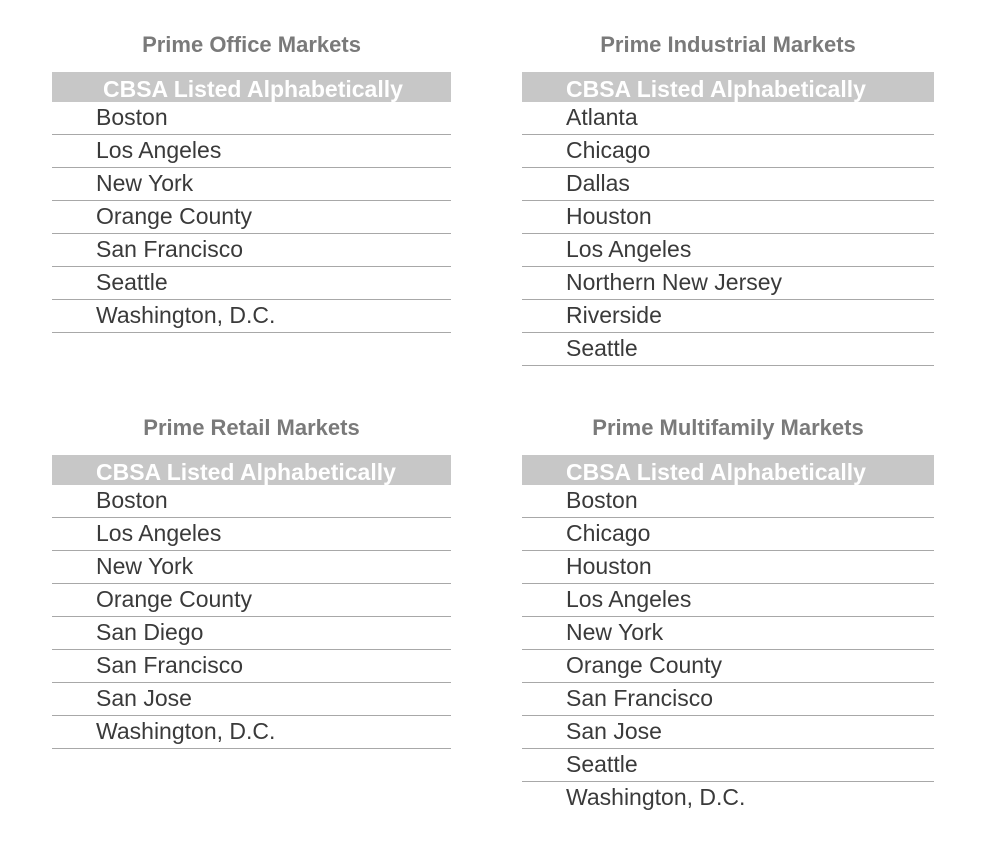  I want to click on list-item: San Diego, so click(251, 633).